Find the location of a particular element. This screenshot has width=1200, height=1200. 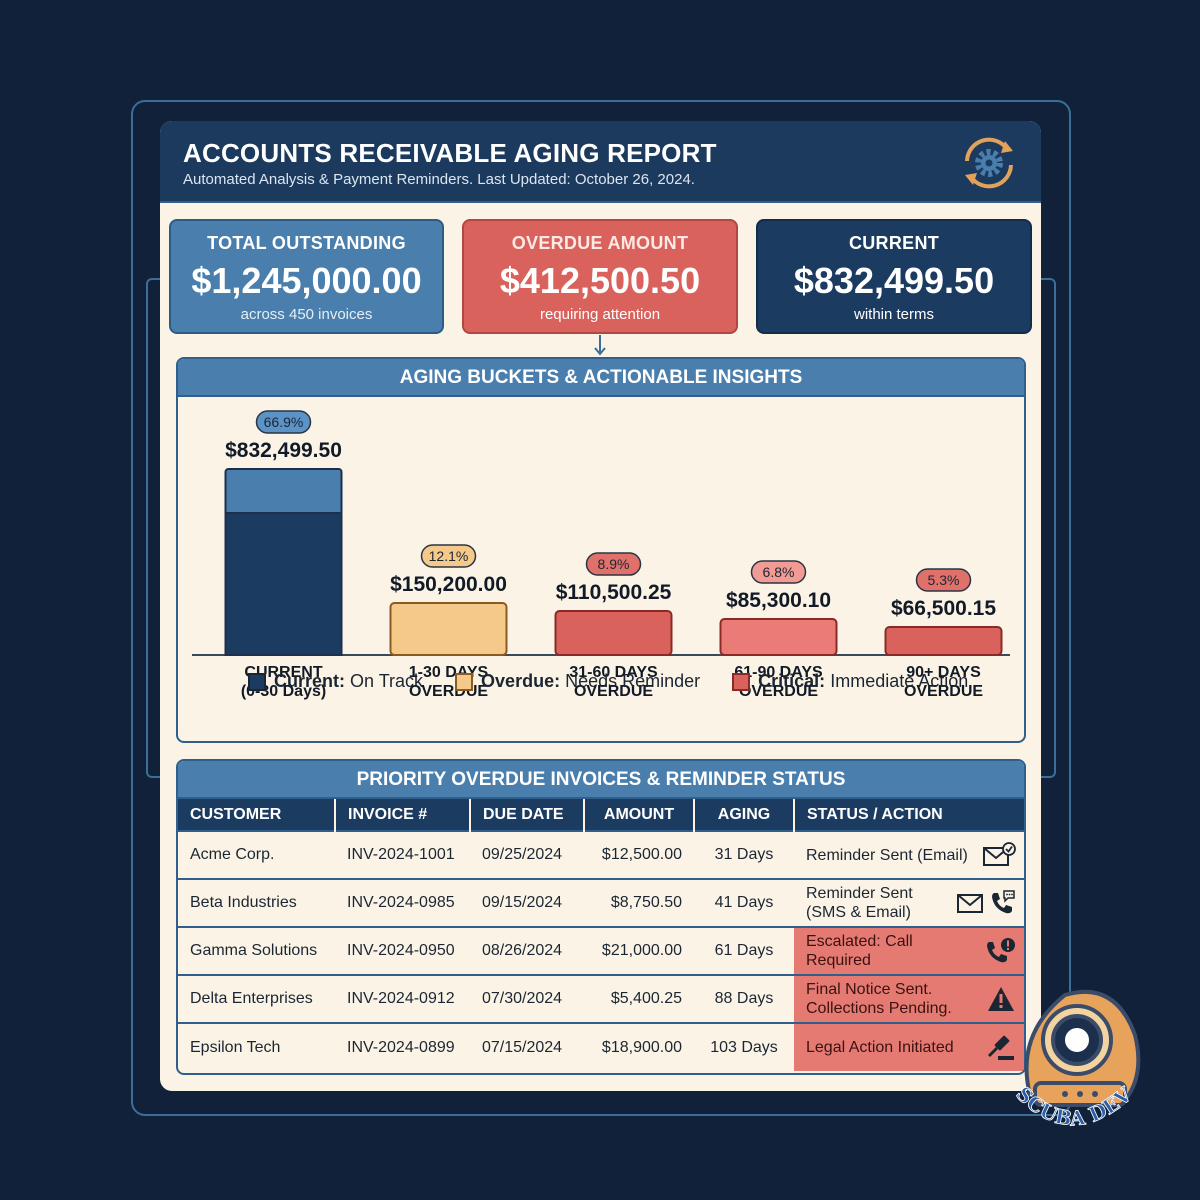

cell-status: Reminder Sent (SMS & Email) is located at coordinates (909, 902).